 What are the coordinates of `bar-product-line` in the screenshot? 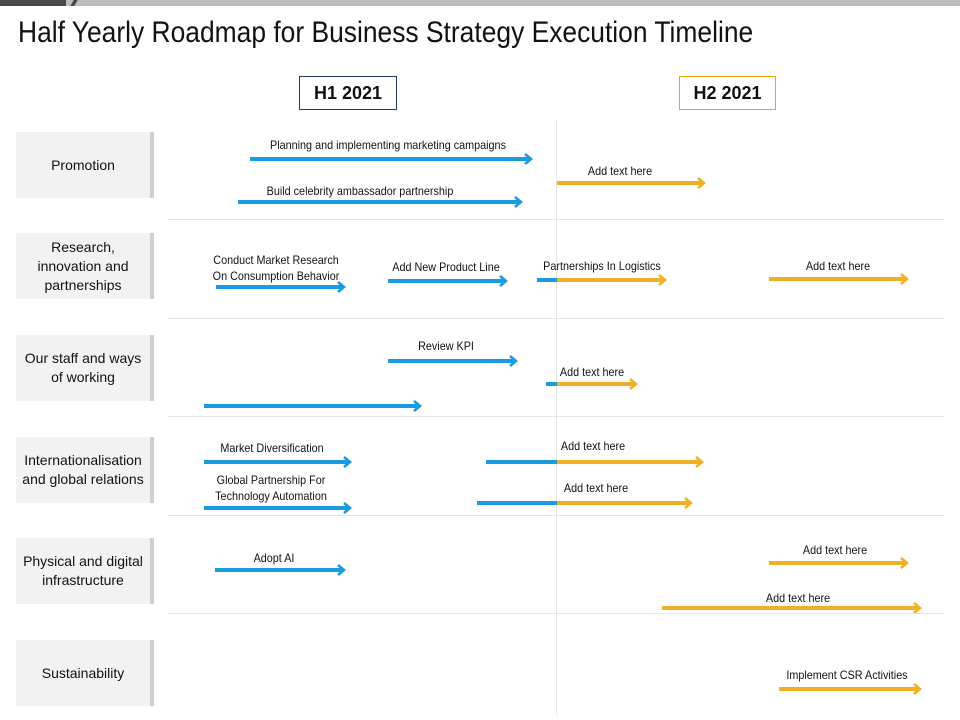 It's located at (448, 280).